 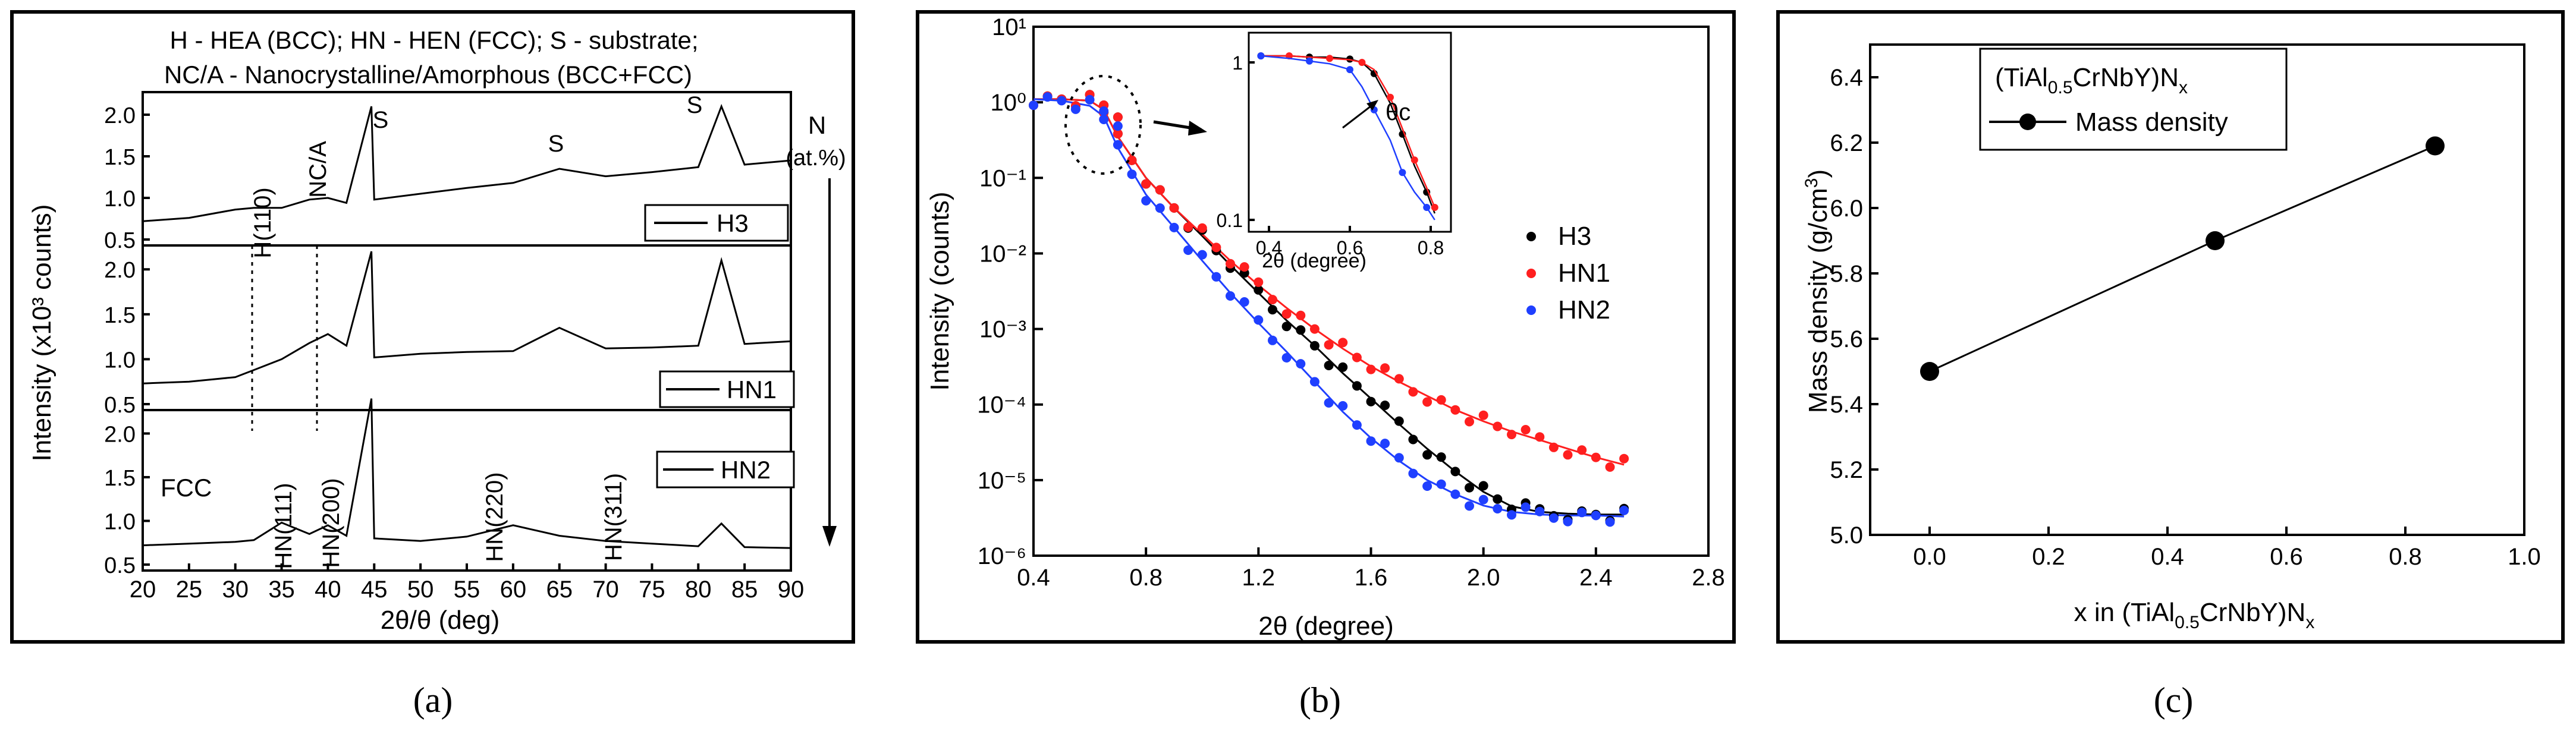 I want to click on panel-c-ytick-label: 5.6, so click(x=1846, y=339).